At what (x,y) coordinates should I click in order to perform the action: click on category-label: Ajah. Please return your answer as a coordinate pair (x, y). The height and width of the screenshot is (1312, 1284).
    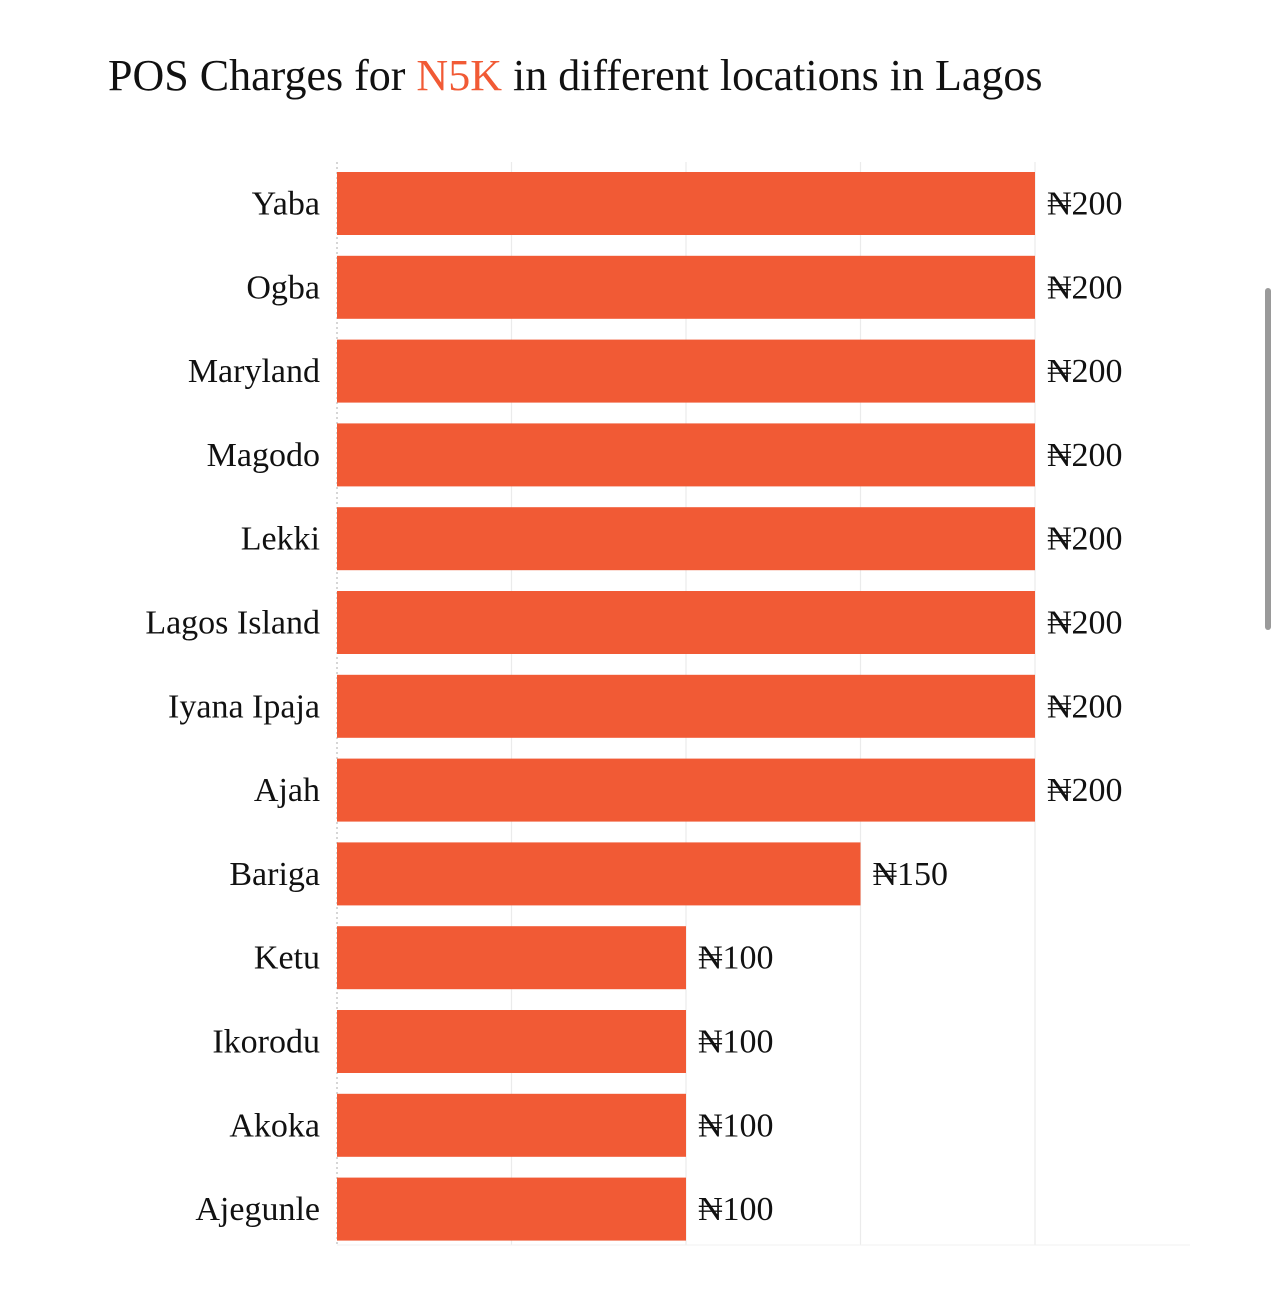
    Looking at the image, I should click on (287, 790).